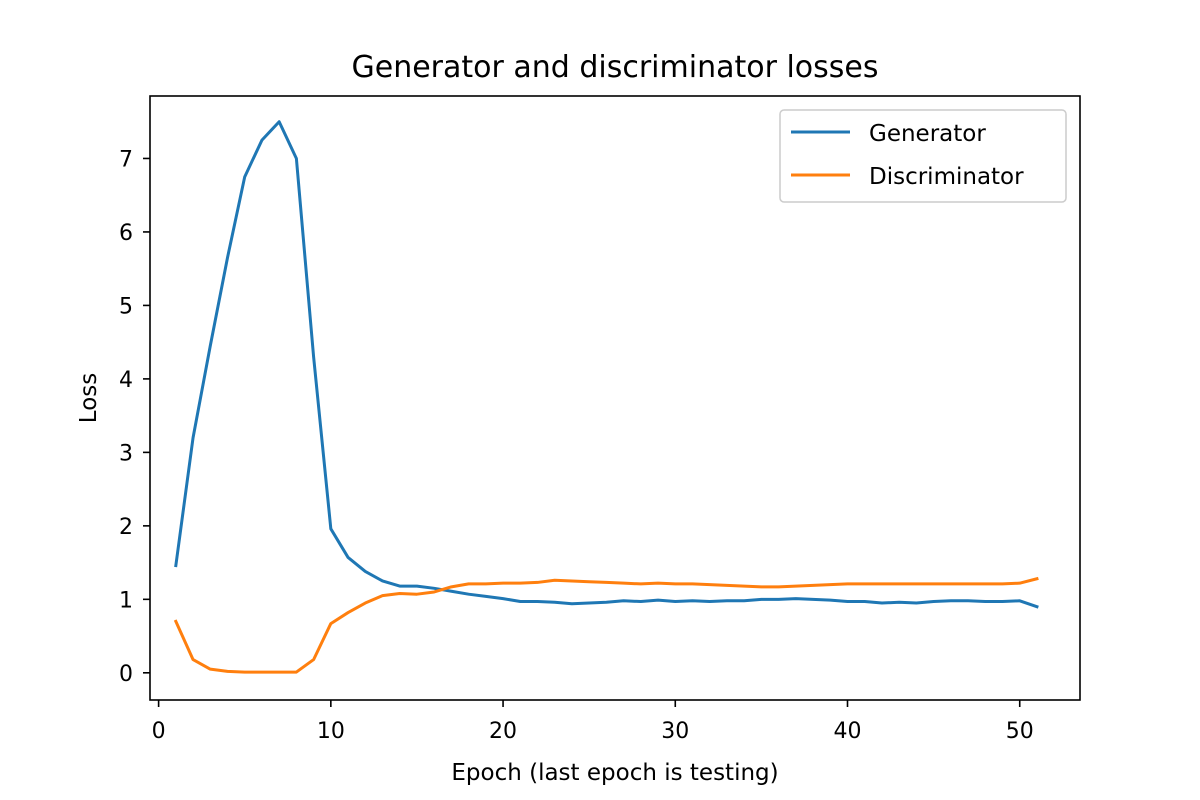 This screenshot has width=1200, height=800. What do you see at coordinates (126, 674) in the screenshot?
I see `y-tick-label: 0` at bounding box center [126, 674].